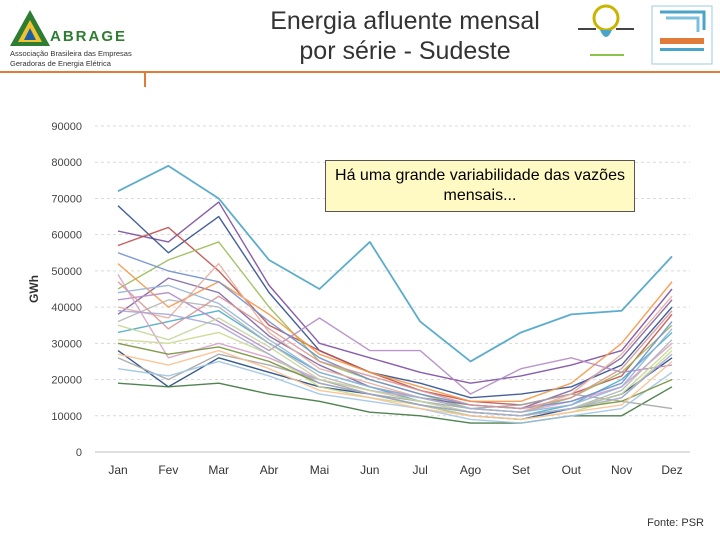  What do you see at coordinates (66, 127) in the screenshot?
I see `y-tick-label: 90000` at bounding box center [66, 127].